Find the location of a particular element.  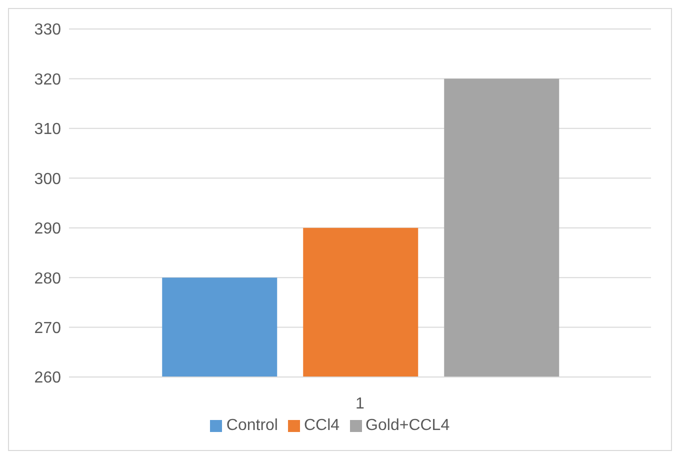

y-tick-label: 280 is located at coordinates (48, 279).